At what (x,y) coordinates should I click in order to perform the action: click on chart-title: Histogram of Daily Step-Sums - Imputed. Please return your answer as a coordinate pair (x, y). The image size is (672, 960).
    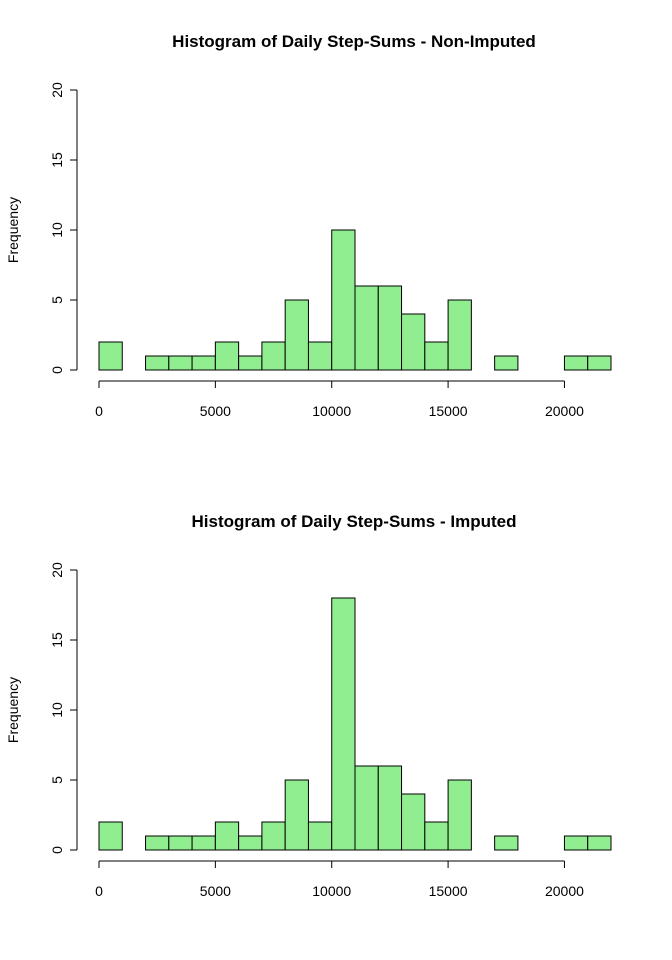
    Looking at the image, I should click on (354, 521).